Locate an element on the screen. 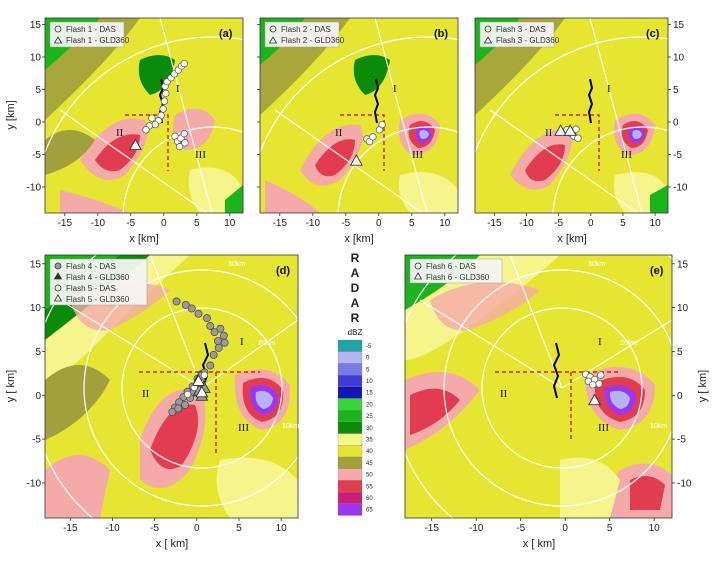 The image size is (719, 568). data-marks-a is located at coordinates (158, 105).